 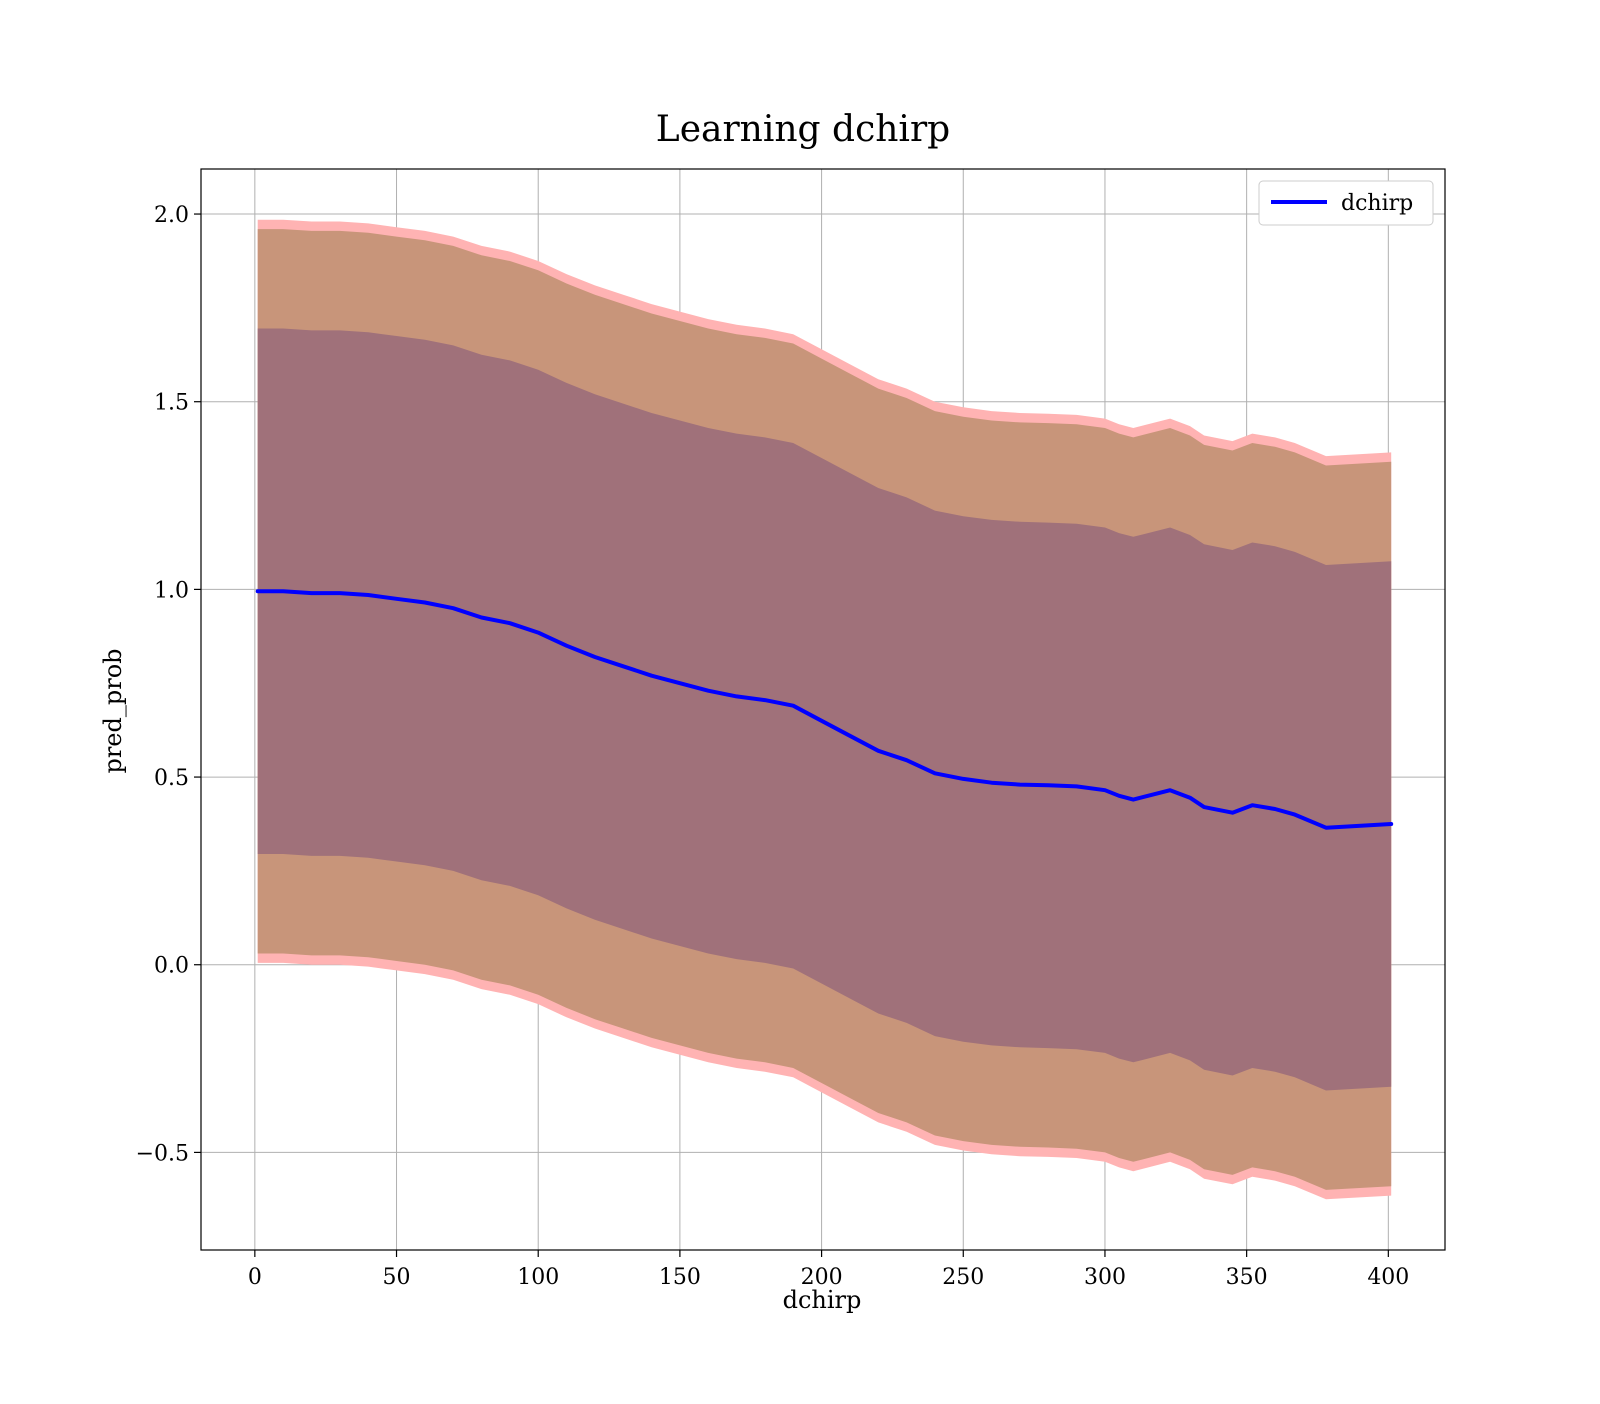 What do you see at coordinates (113, 710) in the screenshot?
I see `y-axis-label: pred_prob` at bounding box center [113, 710].